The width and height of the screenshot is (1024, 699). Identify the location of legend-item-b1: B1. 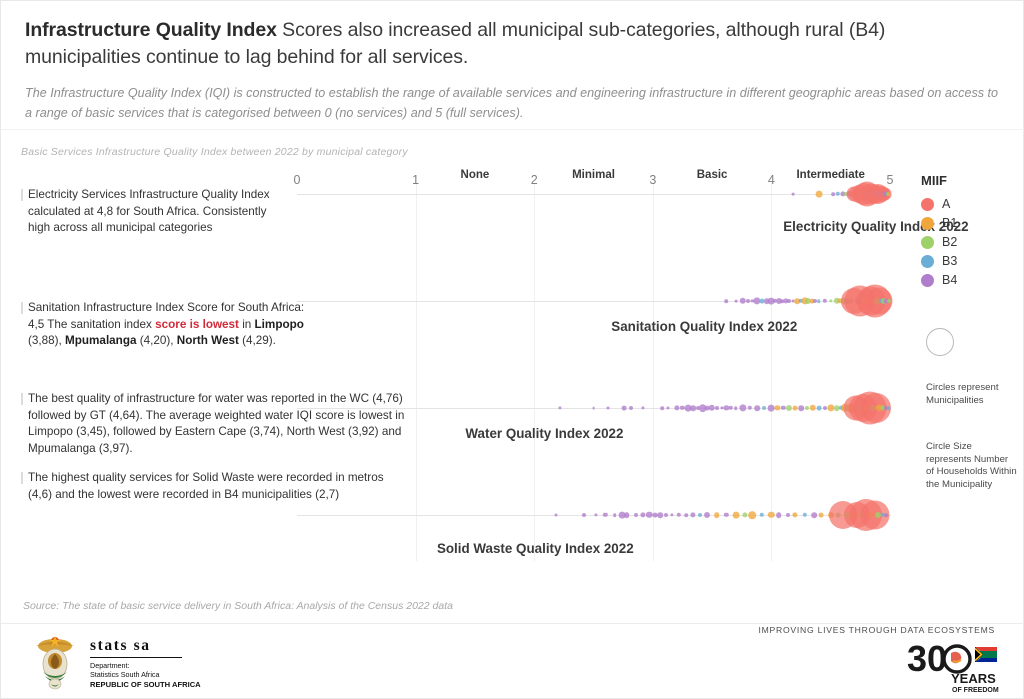
(971, 223).